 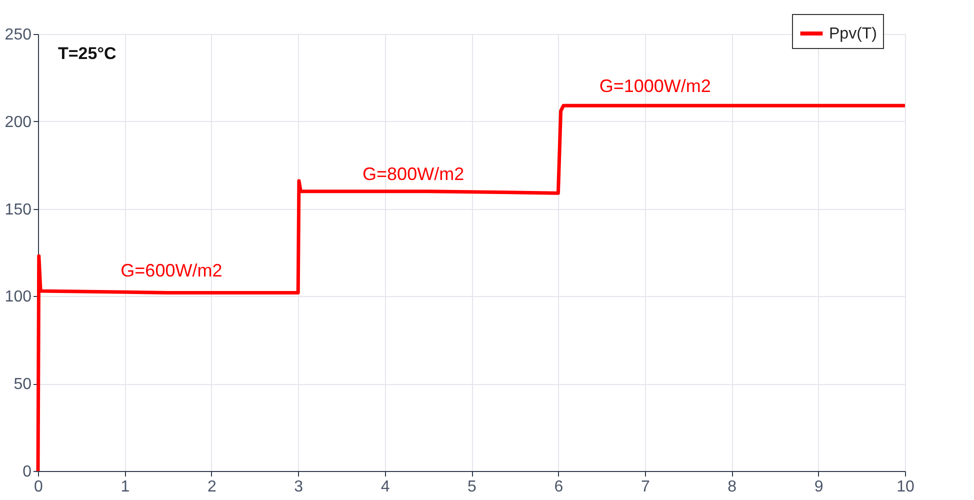 I want to click on x-tick-label: 6, so click(x=559, y=487).